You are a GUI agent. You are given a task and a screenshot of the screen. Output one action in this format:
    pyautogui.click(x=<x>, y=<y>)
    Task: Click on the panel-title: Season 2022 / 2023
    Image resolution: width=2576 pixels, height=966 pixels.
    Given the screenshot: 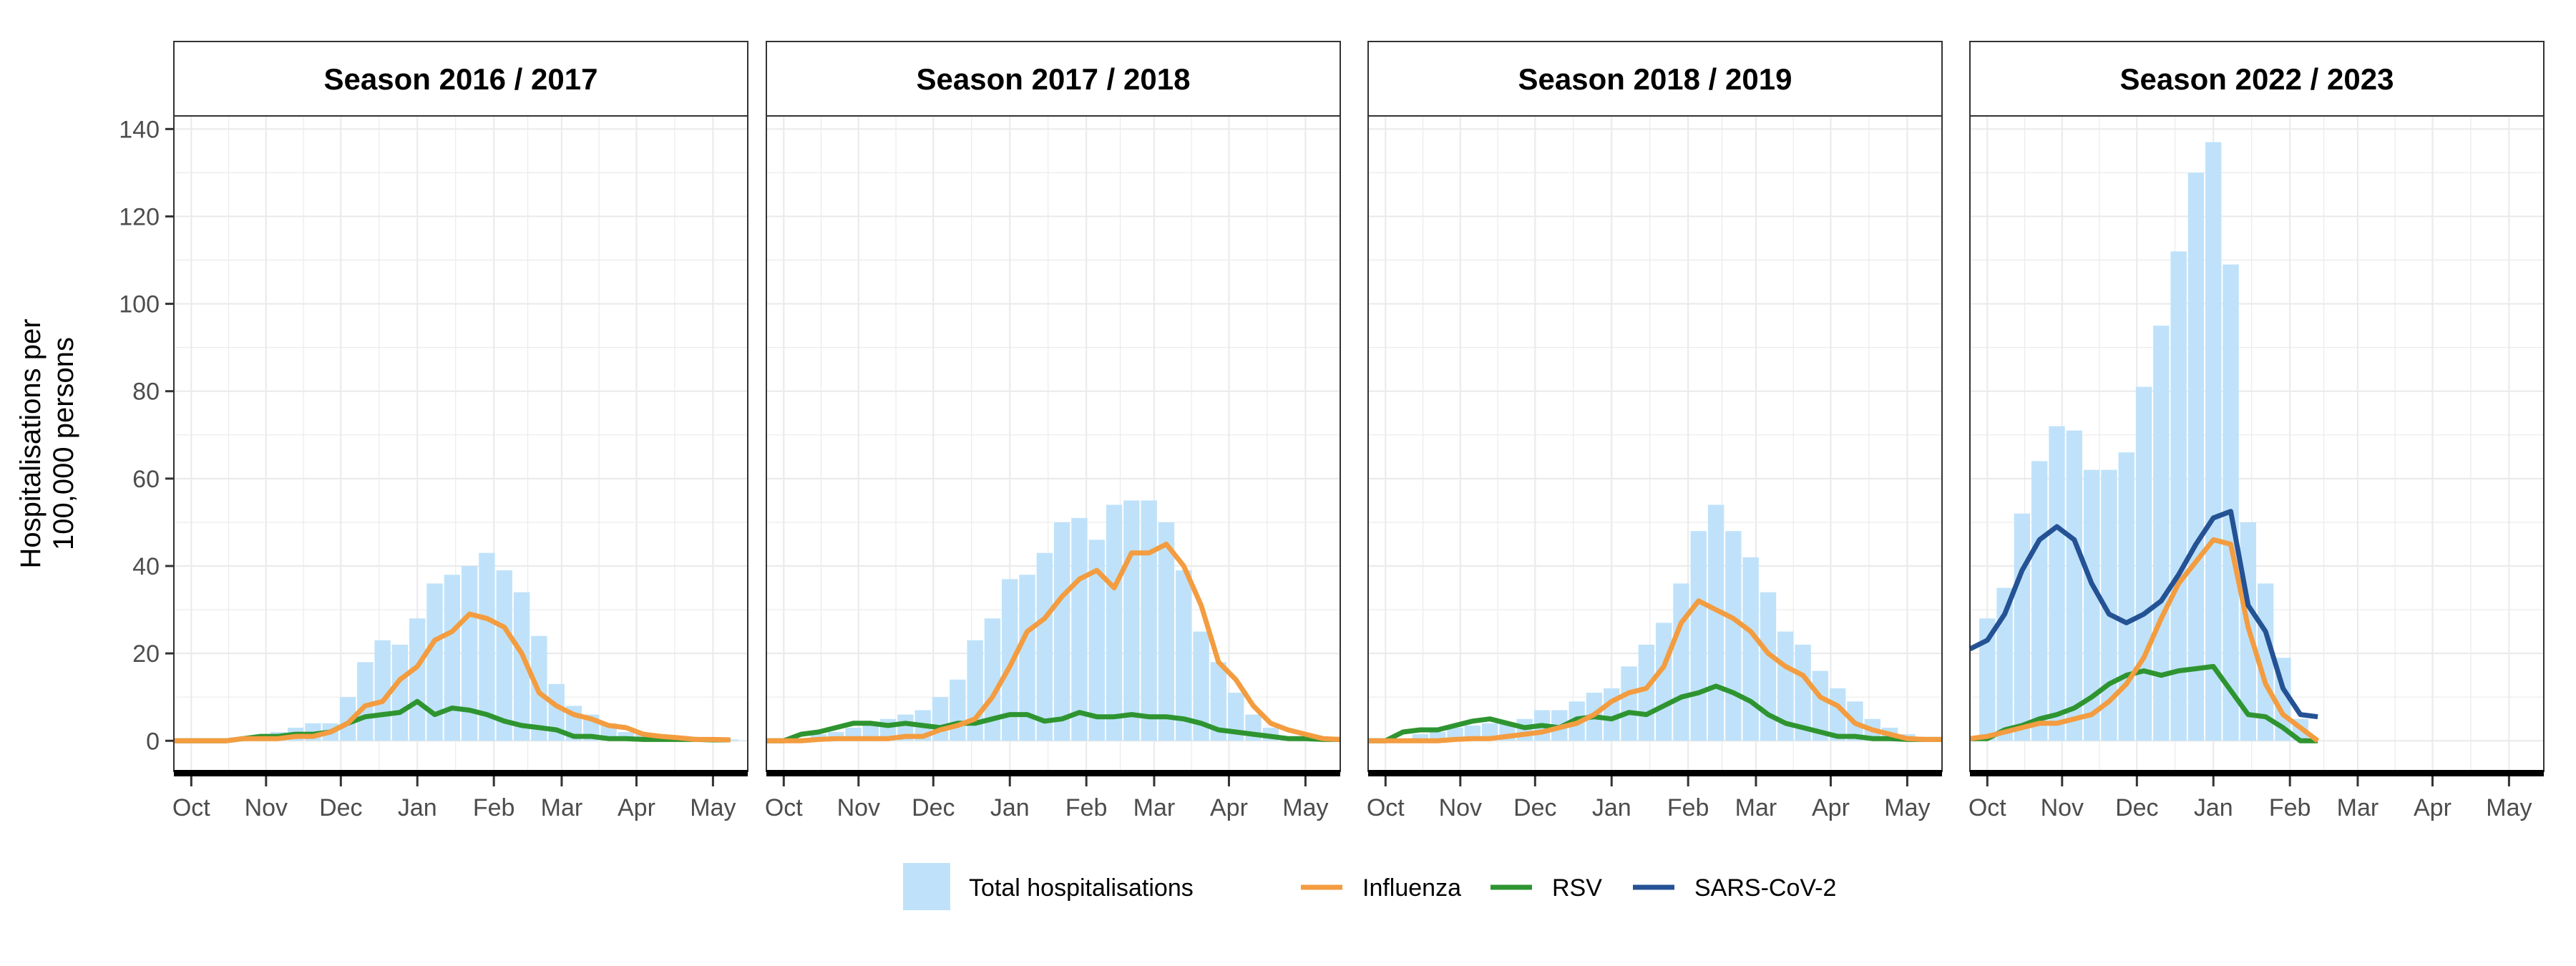 What is the action you would take?
    pyautogui.click(x=2257, y=79)
    